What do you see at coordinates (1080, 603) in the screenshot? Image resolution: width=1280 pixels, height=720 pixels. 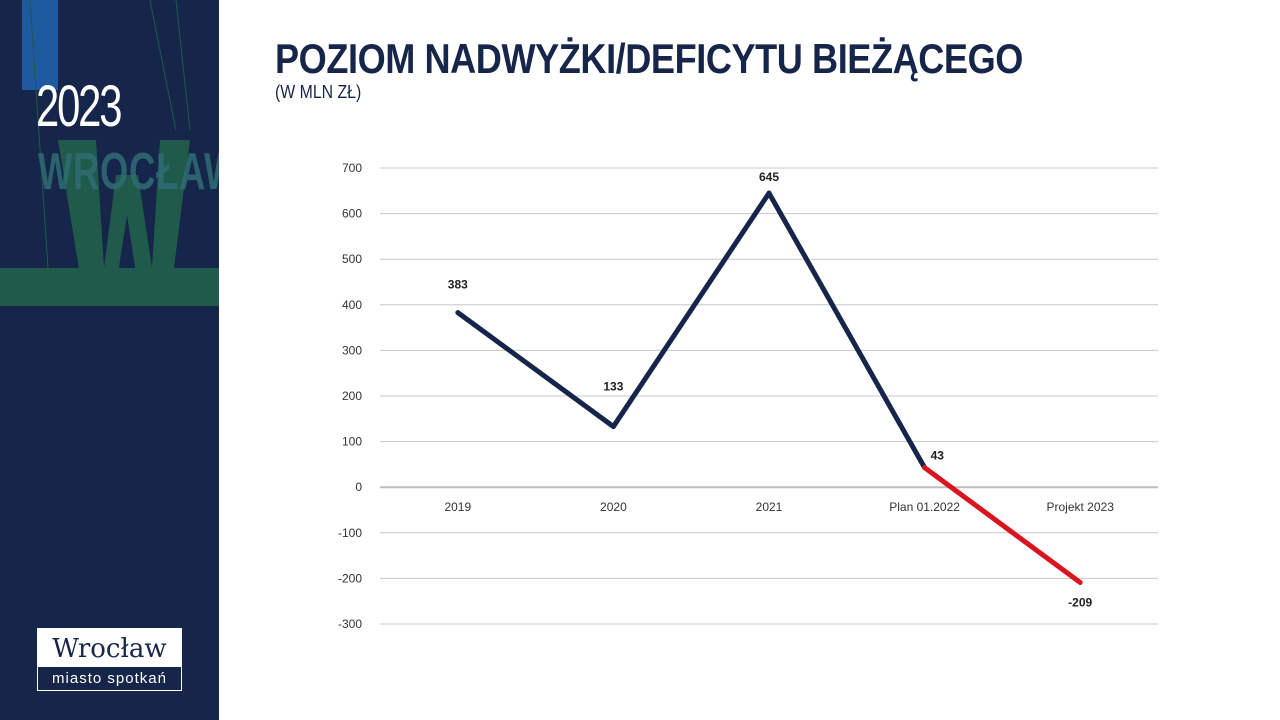 I see `data-label: -209` at bounding box center [1080, 603].